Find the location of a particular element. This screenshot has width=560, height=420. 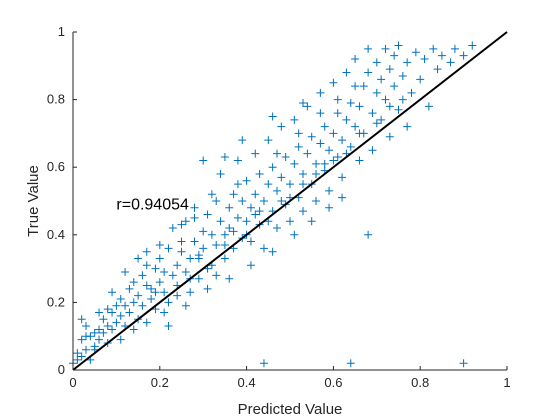

x-tick-label: 0.6 is located at coordinates (333, 382).